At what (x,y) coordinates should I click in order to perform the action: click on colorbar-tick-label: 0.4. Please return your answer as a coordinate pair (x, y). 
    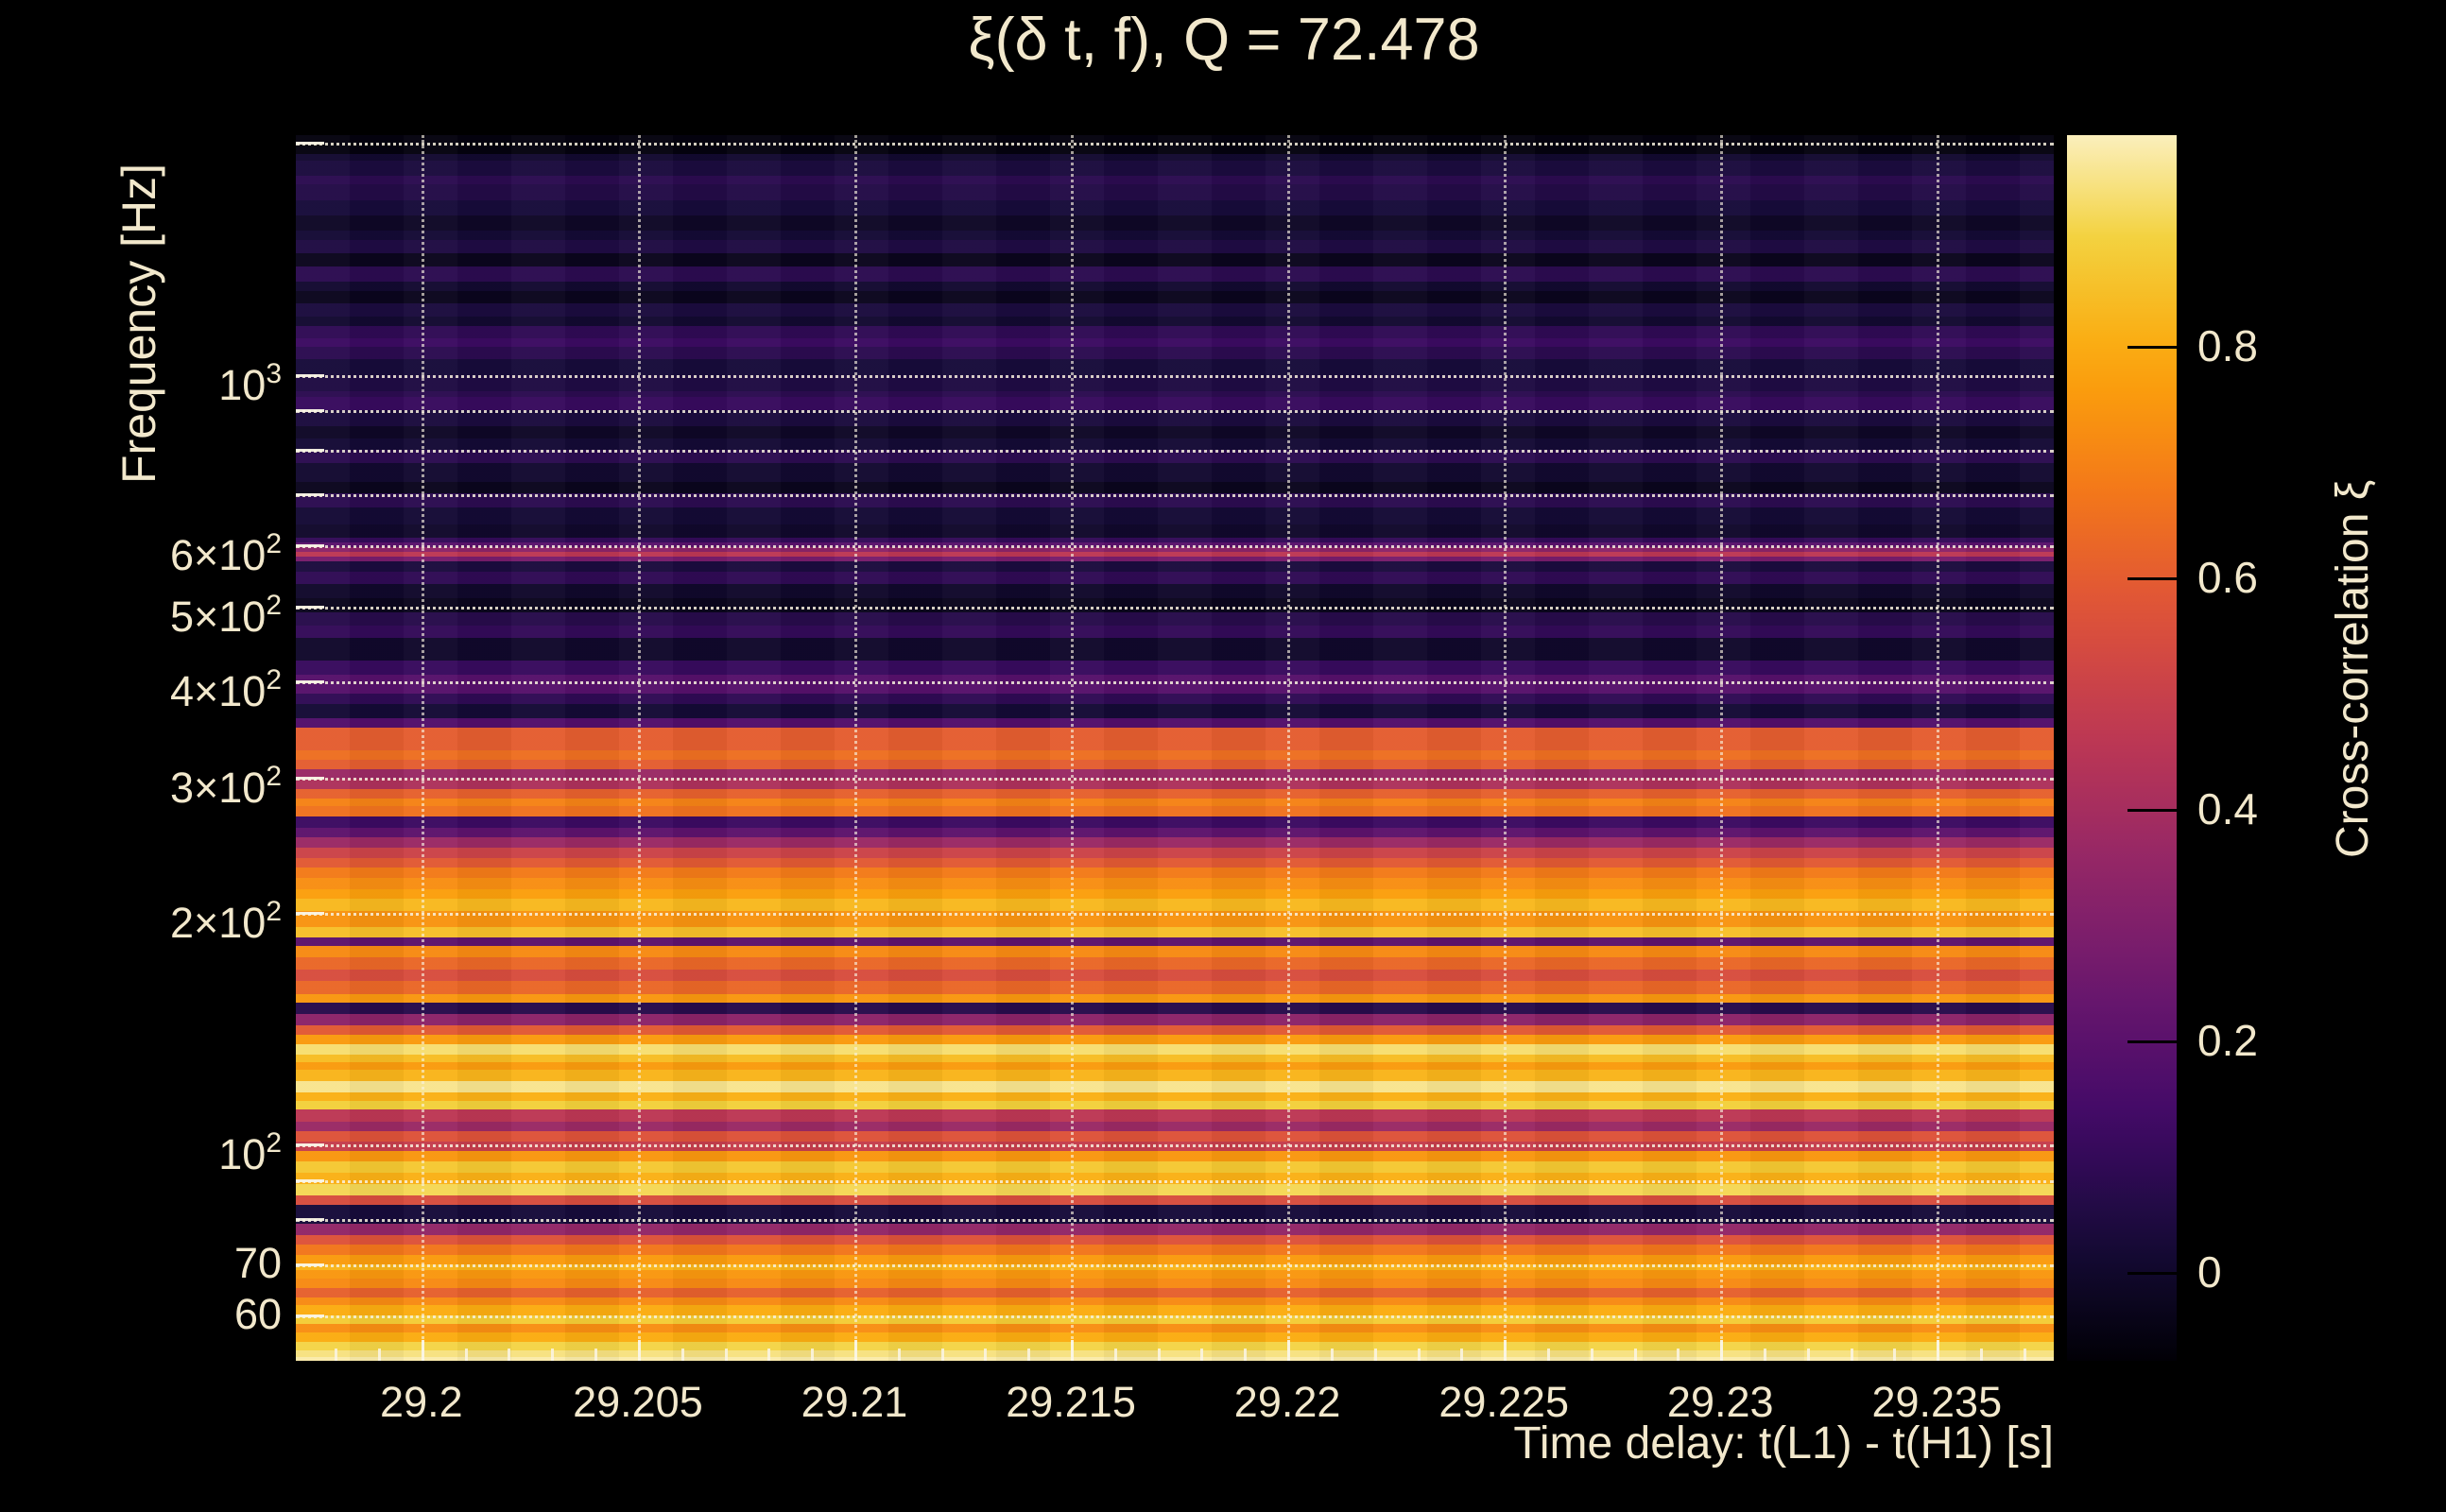
    Looking at the image, I should click on (2227, 809).